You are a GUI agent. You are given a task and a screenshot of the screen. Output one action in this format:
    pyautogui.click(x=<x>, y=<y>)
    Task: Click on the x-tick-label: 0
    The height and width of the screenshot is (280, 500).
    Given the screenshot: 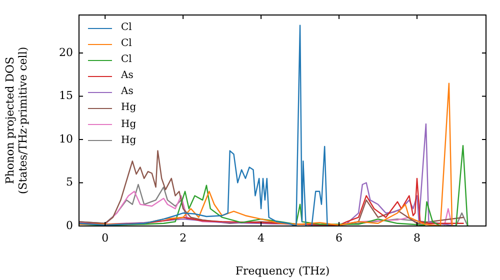 What is the action you would take?
    pyautogui.click(x=105, y=237)
    